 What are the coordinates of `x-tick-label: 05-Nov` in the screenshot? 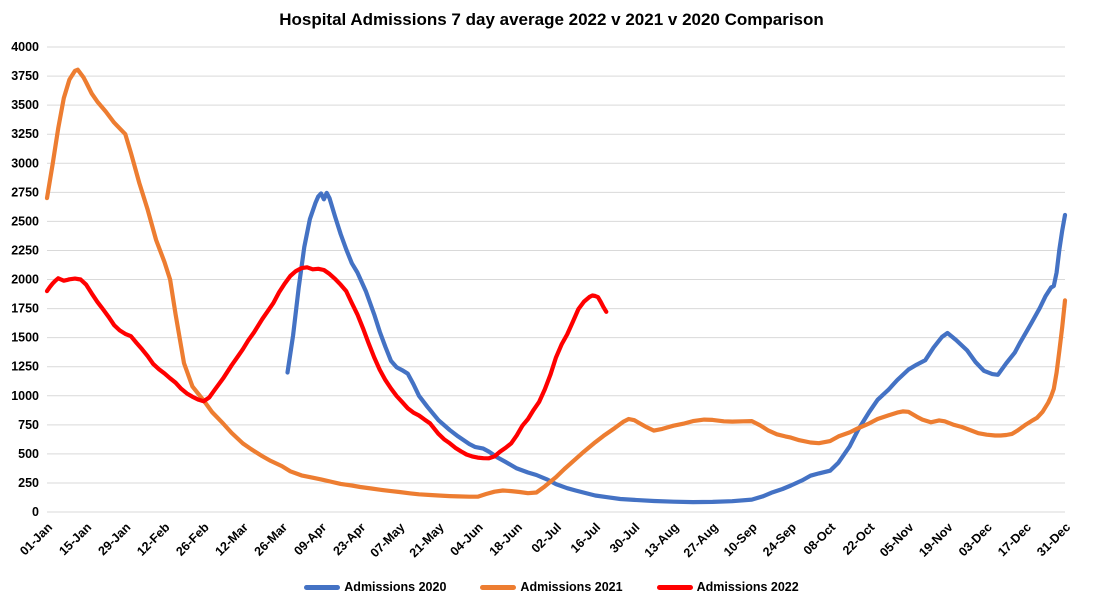 It's located at (896, 539).